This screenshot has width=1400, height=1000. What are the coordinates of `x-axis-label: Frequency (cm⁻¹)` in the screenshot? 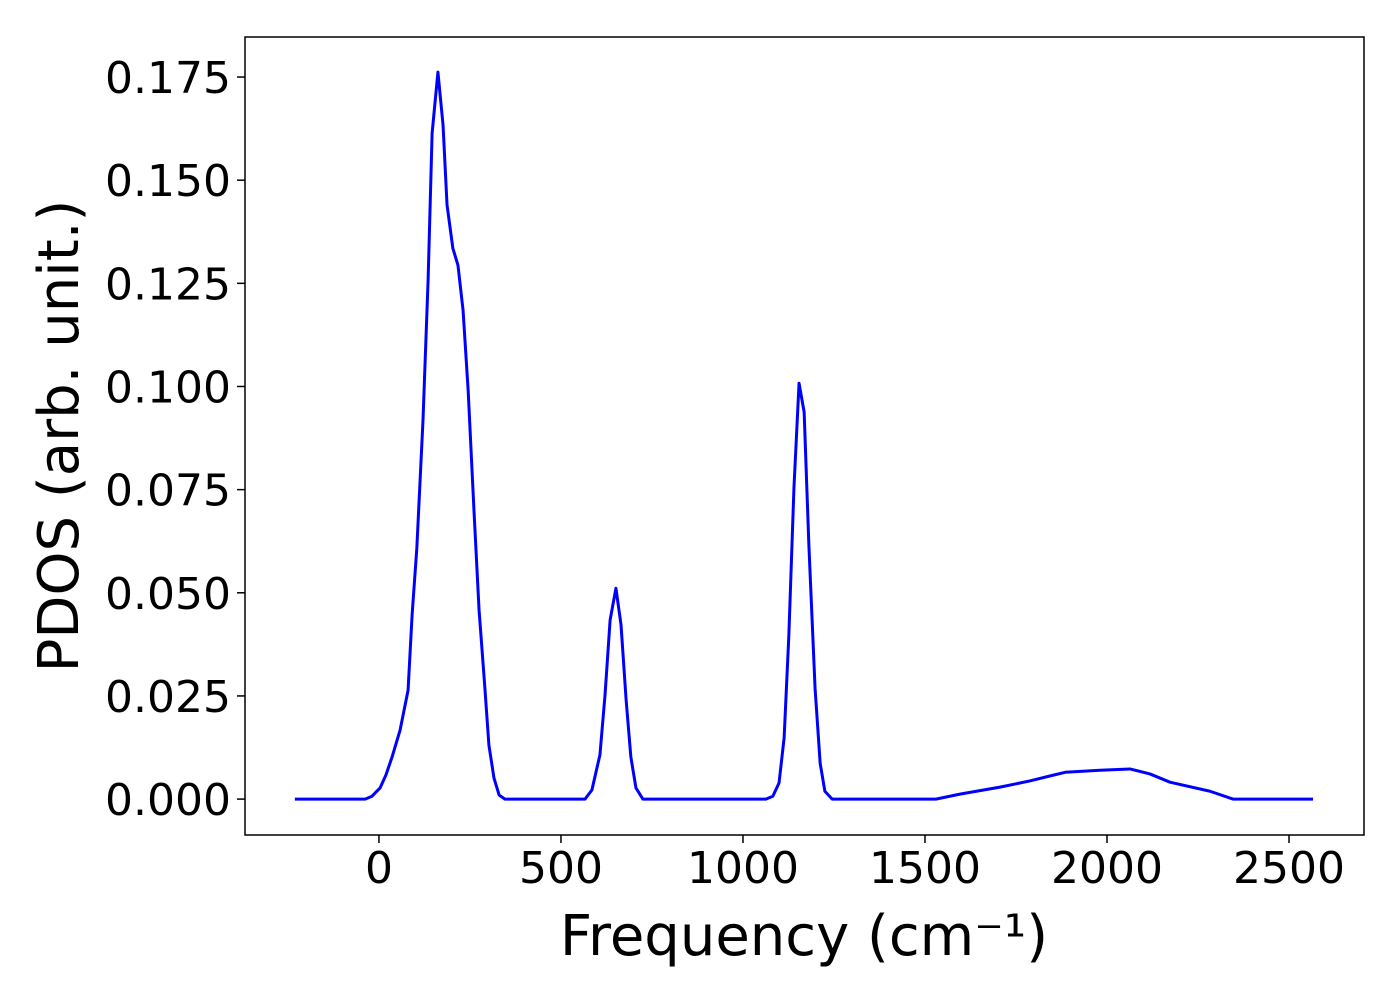 It's located at (804, 936).